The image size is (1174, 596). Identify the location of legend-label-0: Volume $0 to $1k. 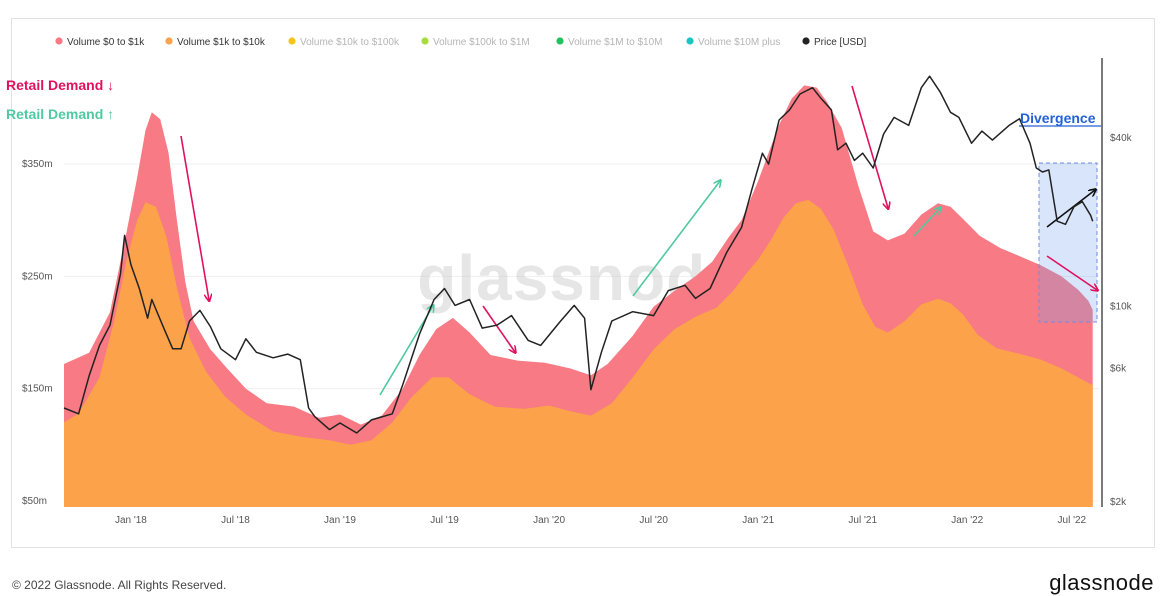
(106, 42).